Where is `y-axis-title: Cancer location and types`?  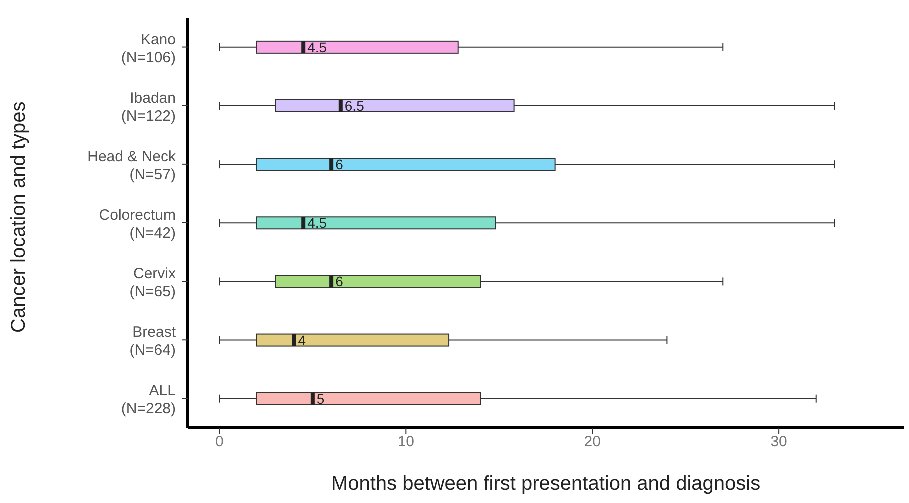 y-axis-title: Cancer location and types is located at coordinates (19, 217).